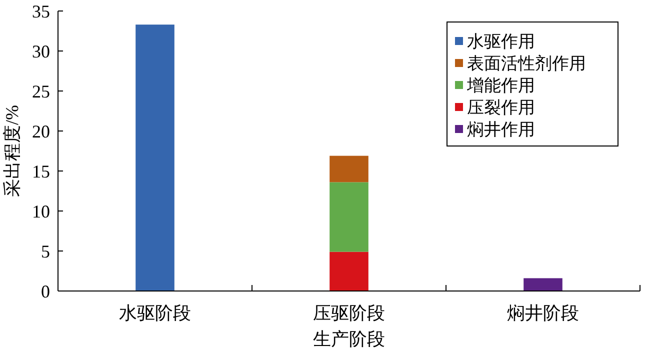 The height and width of the screenshot is (350, 650). What do you see at coordinates (45, 251) in the screenshot?
I see `y-tick-label: 5` at bounding box center [45, 251].